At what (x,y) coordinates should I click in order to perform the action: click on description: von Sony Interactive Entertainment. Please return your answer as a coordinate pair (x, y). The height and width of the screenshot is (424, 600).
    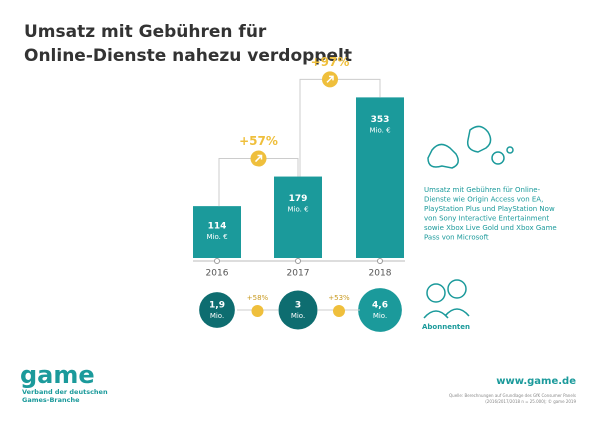
    Looking at the image, I should click on (486, 219).